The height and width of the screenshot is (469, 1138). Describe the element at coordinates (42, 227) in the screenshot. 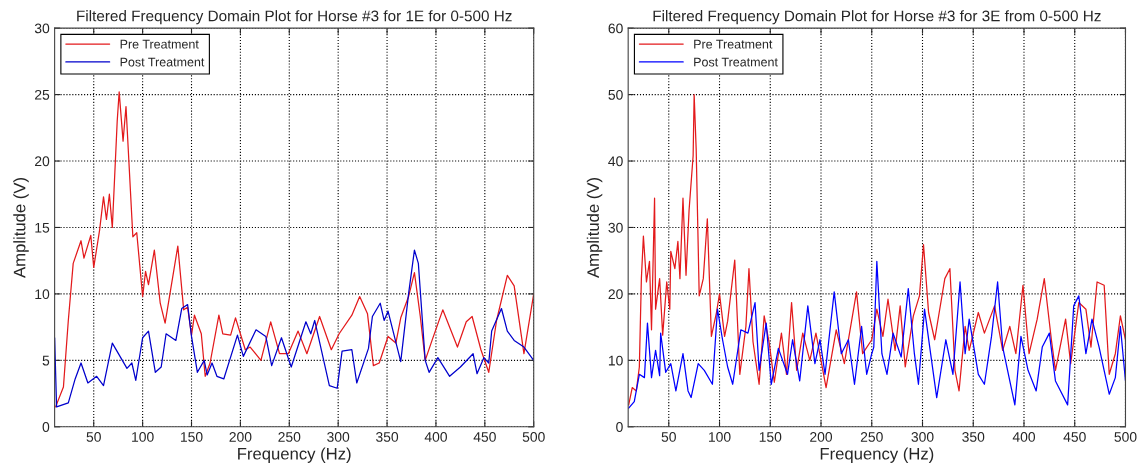

I see `y-tick-label: 15` at that location.